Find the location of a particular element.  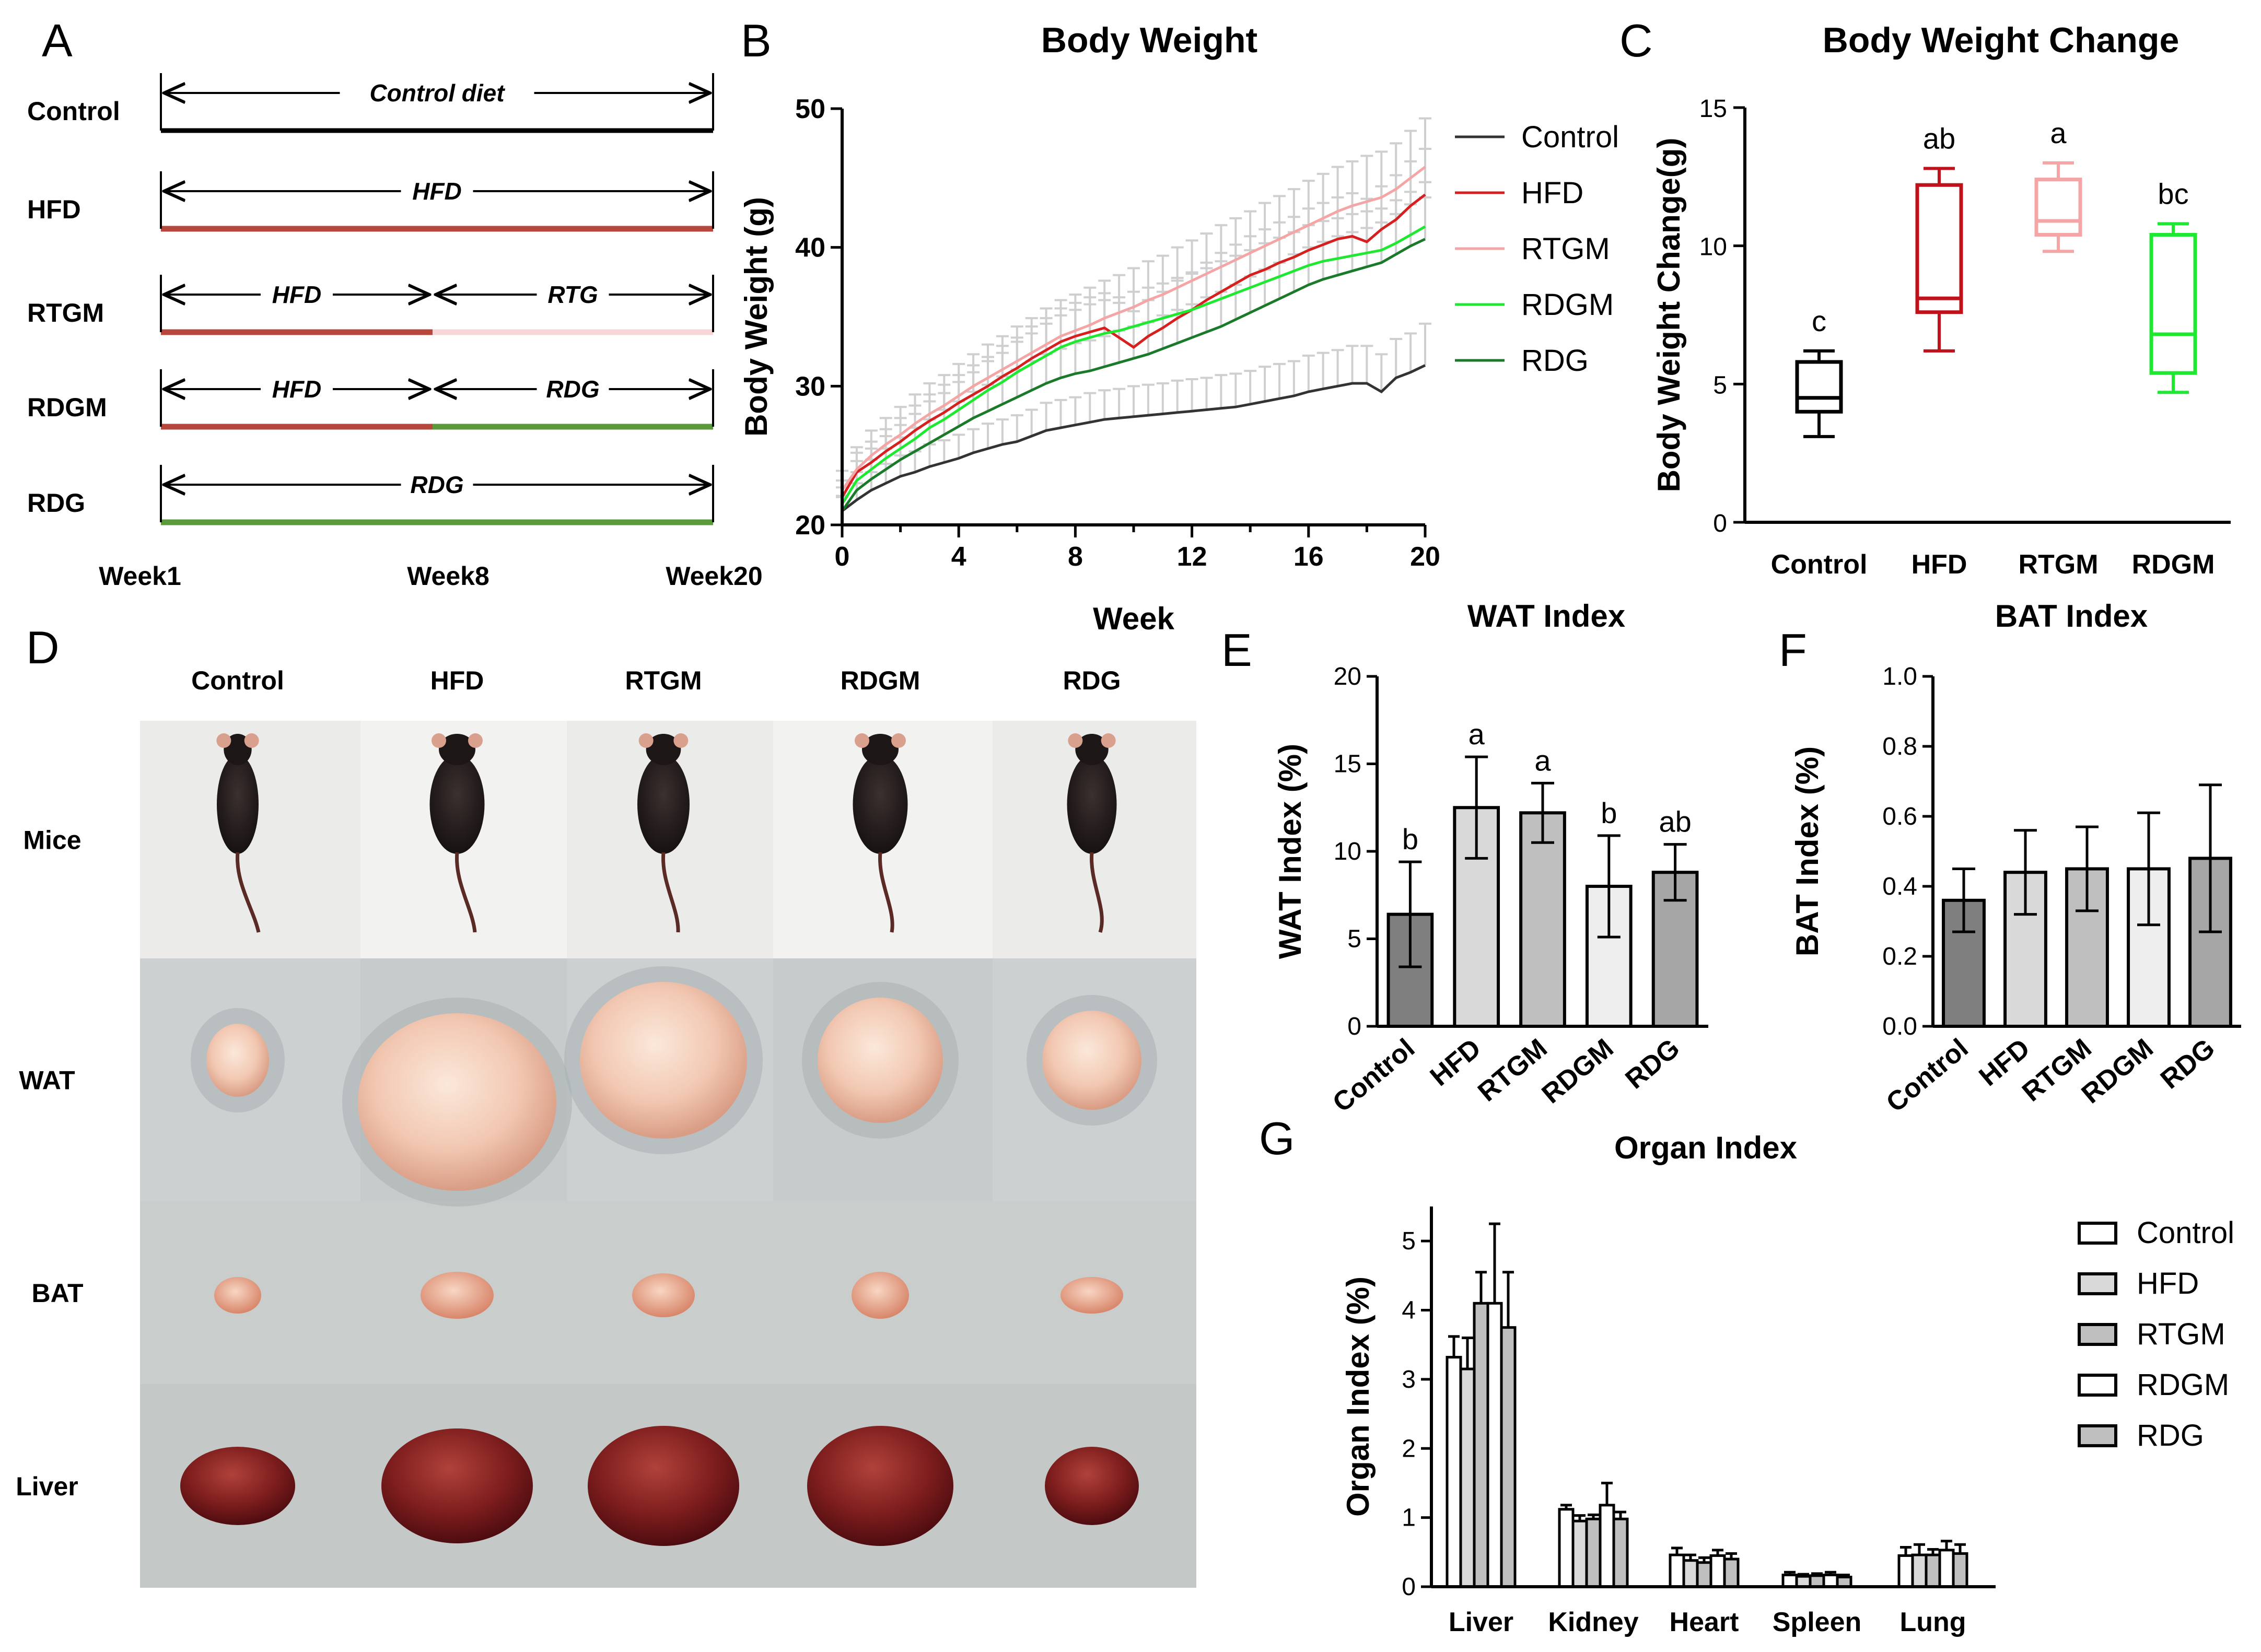

photo-column-label-control: Control is located at coordinates (238, 680).